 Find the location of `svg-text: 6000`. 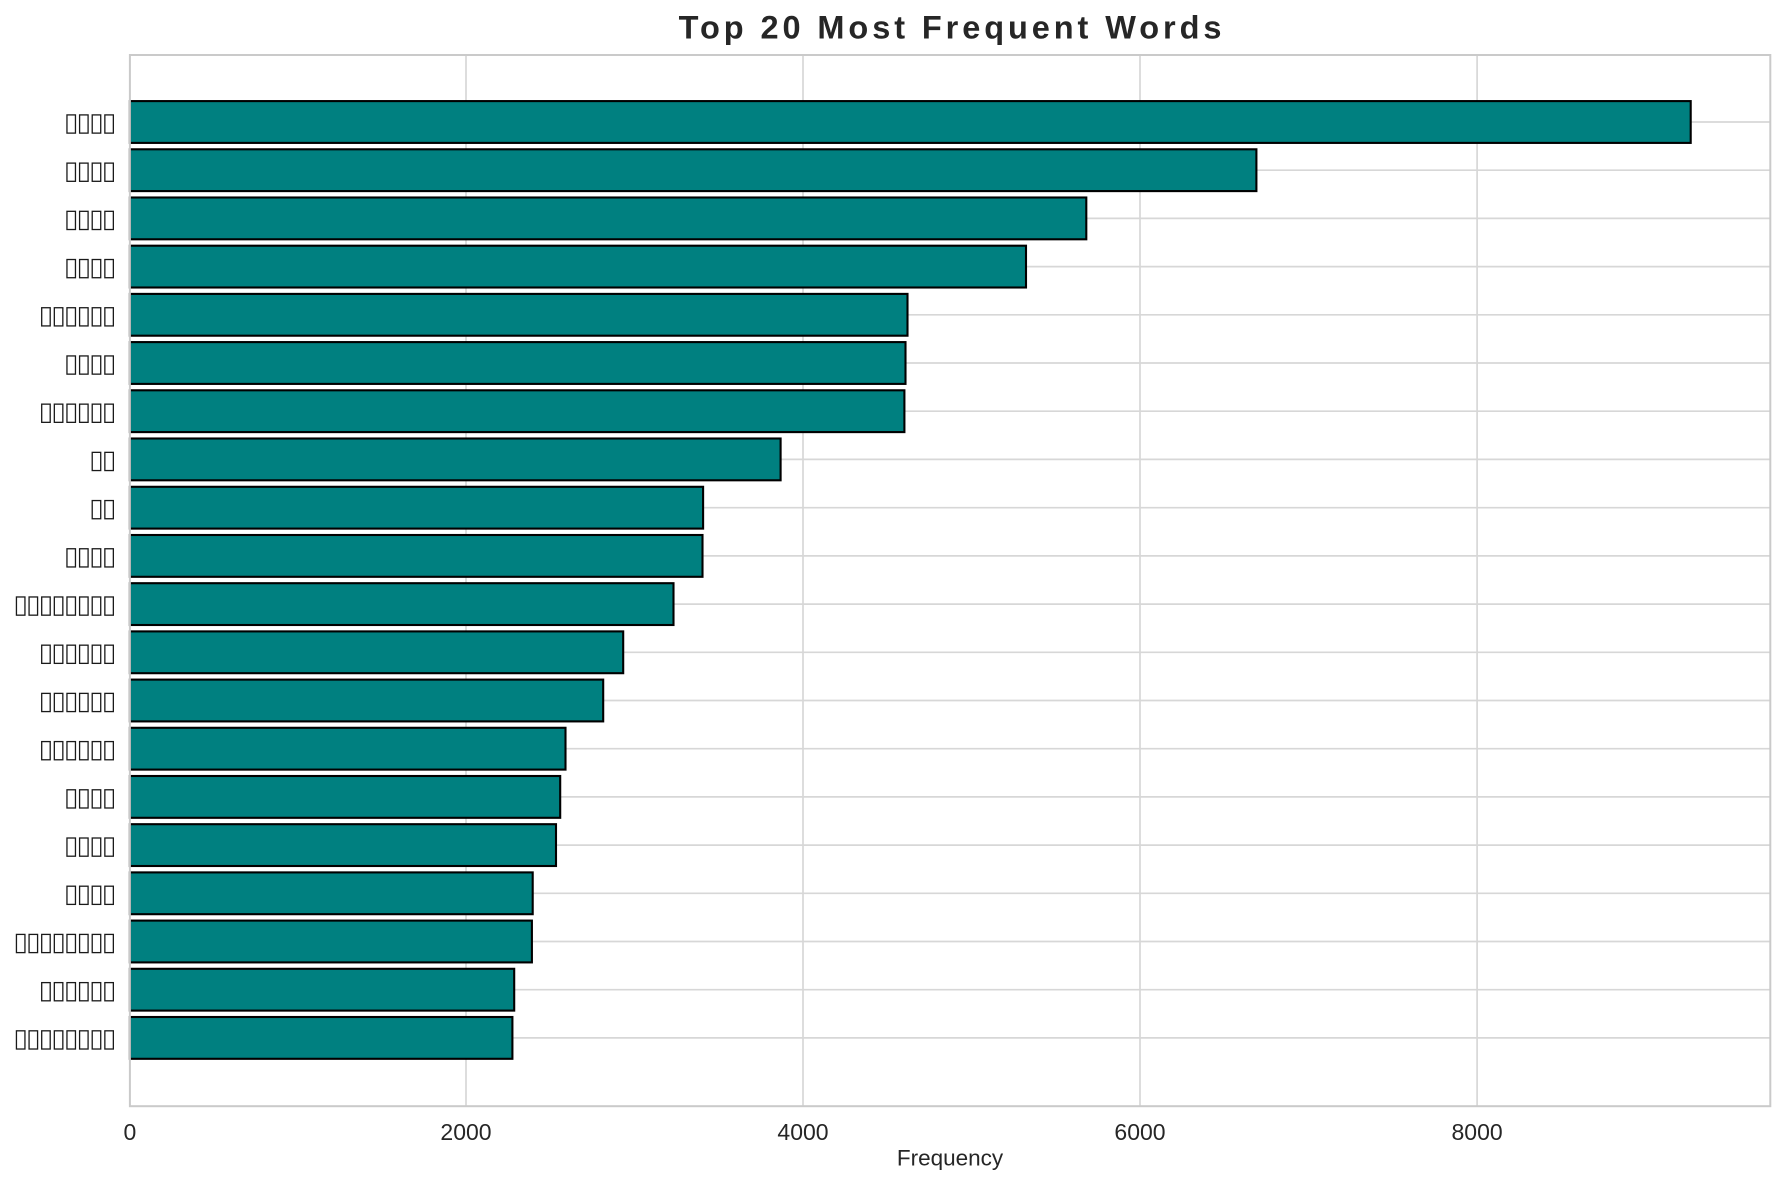

svg-text: 6000 is located at coordinates (1139, 1132).